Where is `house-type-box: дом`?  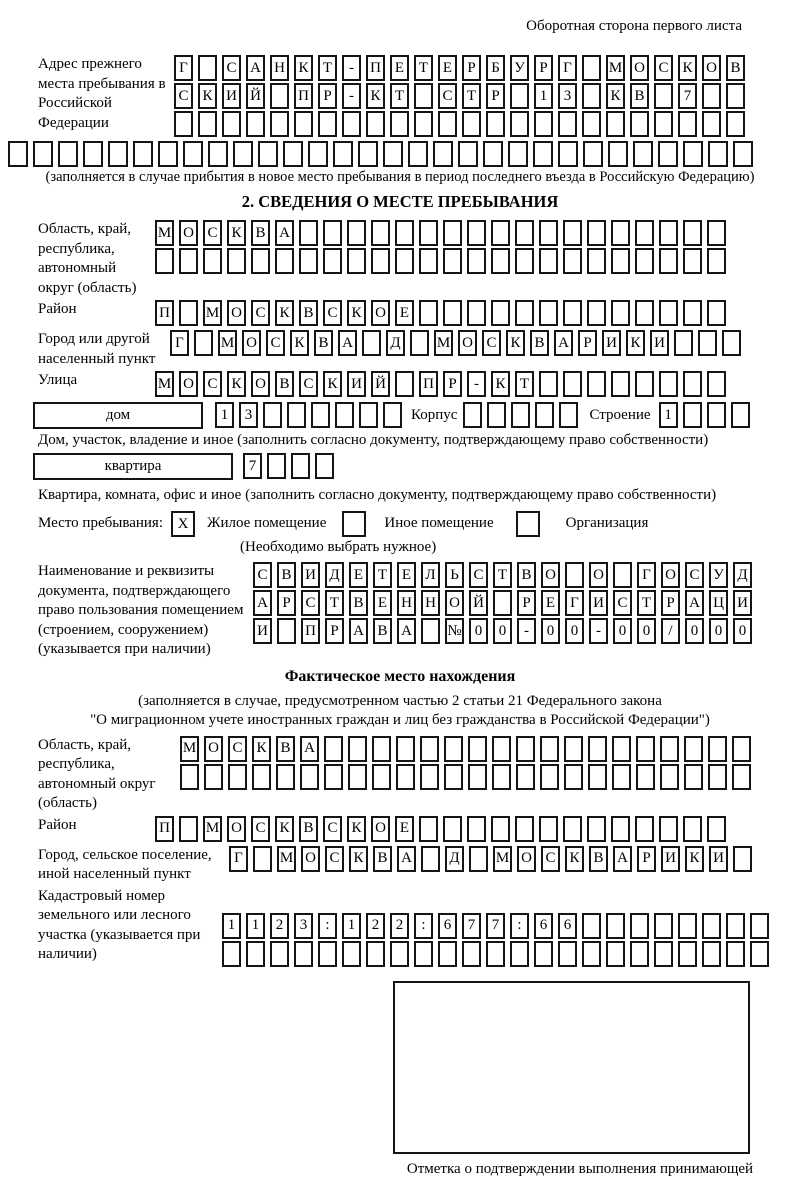
house-type-box: дом is located at coordinates (118, 415).